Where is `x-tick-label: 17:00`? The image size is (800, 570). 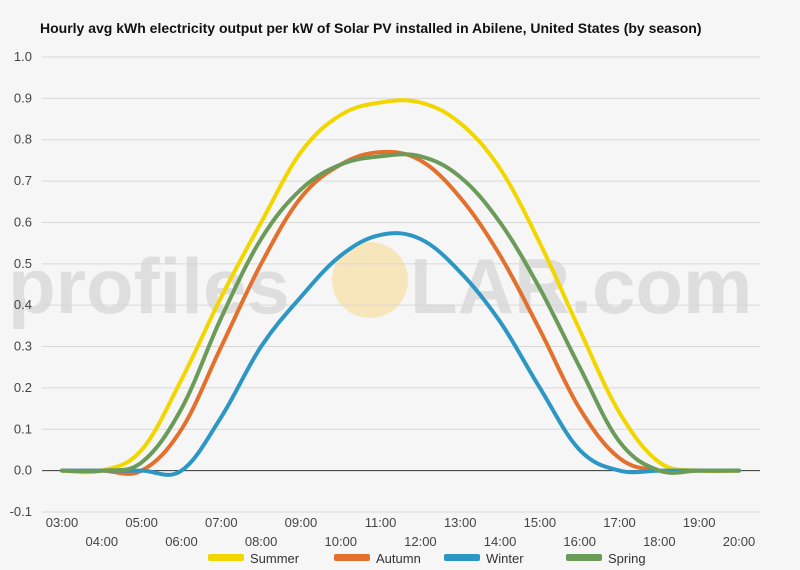 x-tick-label: 17:00 is located at coordinates (619, 522).